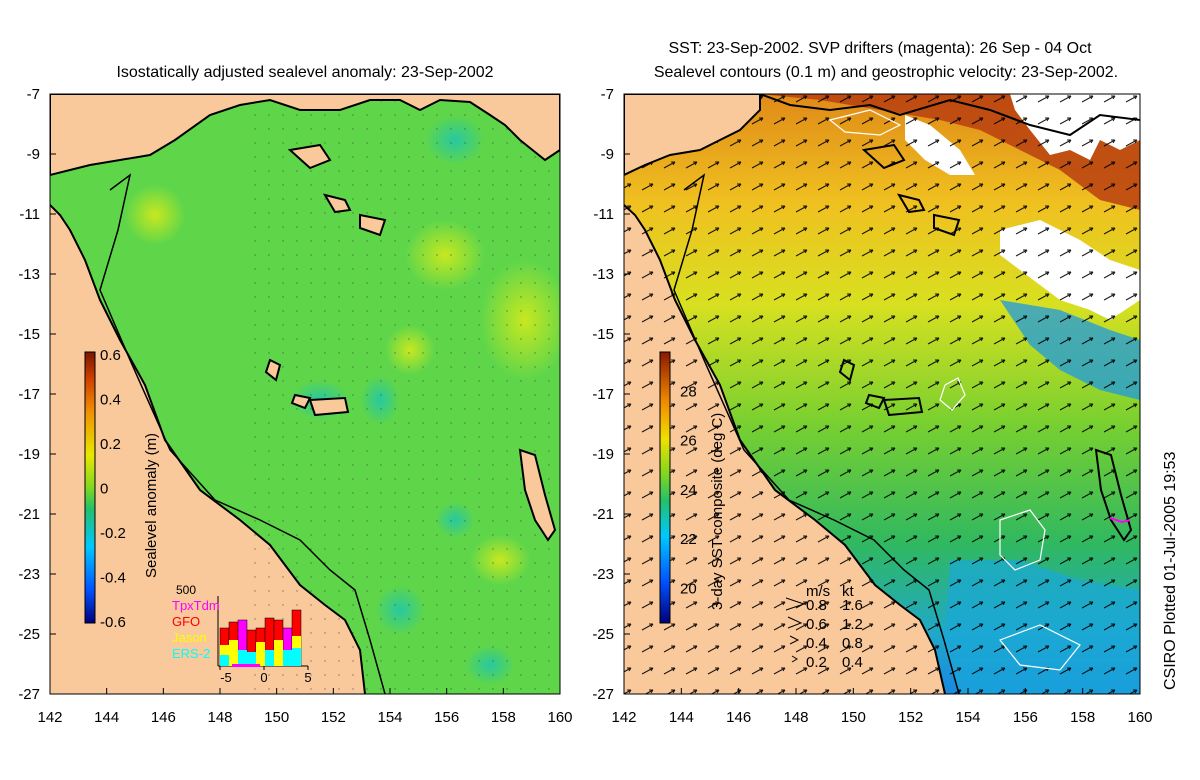 This screenshot has width=1200, height=780. I want to click on left-x-axis: 142 144 146 148 150 152 154 156 158 160, so click(305, 707).